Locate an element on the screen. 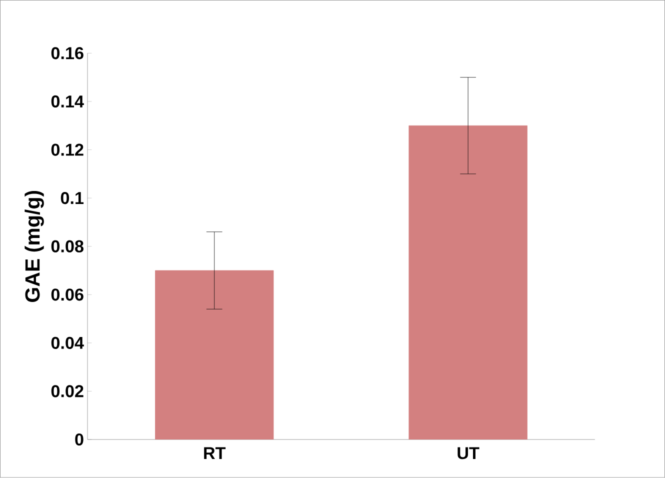  y-tick-label: 0.08 is located at coordinates (67, 246).